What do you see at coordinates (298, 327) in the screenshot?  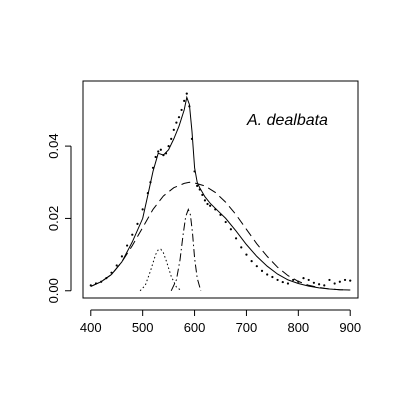 I see `x-tick-label: 800` at bounding box center [298, 327].